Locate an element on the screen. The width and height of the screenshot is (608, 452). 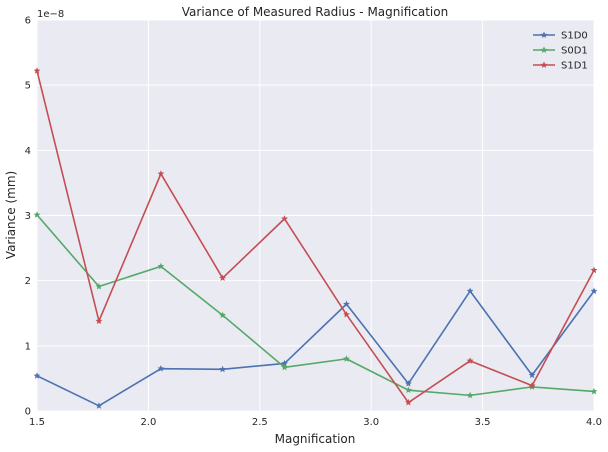
legend-item-s1d0: S1D0 is located at coordinates (560, 36).